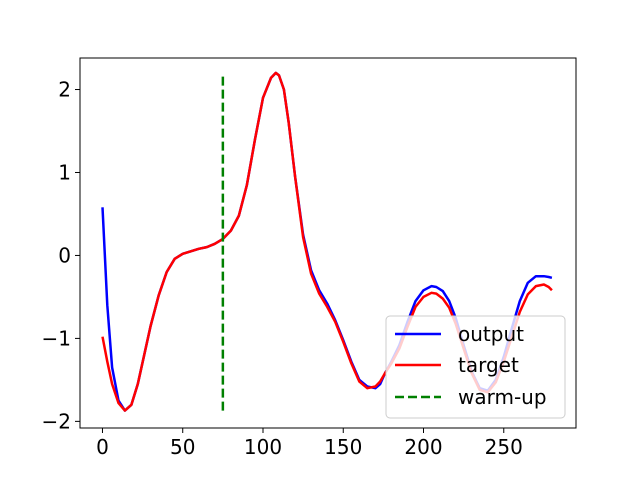  What do you see at coordinates (502, 397) in the screenshot?
I see `legend-label-warm-up: warm-up` at bounding box center [502, 397].